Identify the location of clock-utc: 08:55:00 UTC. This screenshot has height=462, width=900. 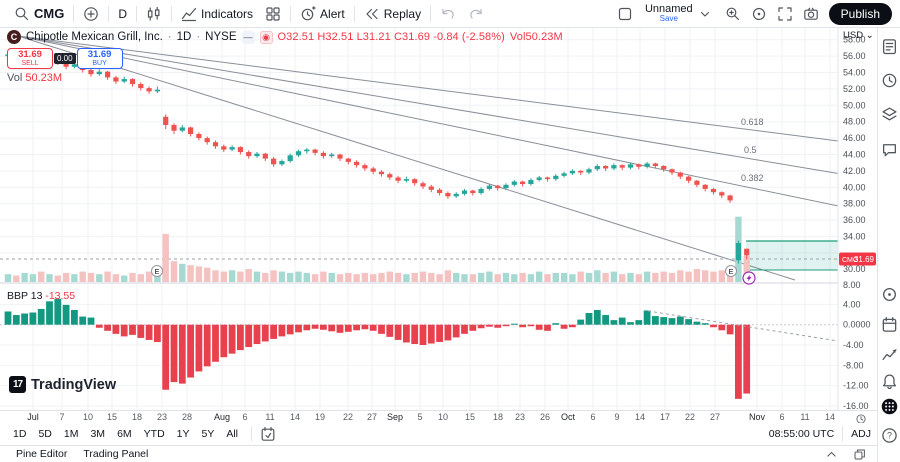
(801, 434).